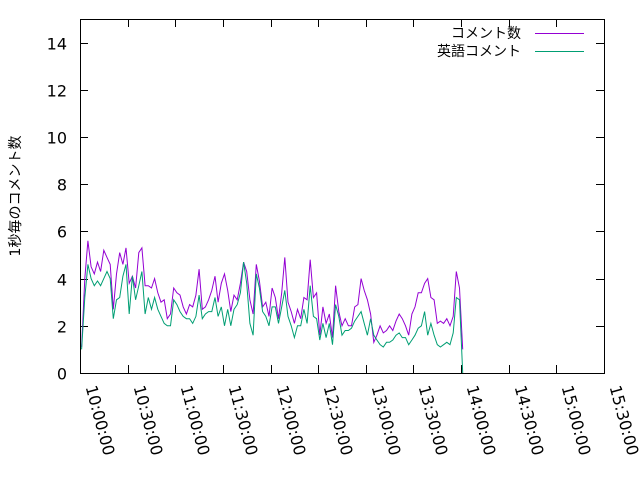 The width and height of the screenshot is (640, 480). Describe the element at coordinates (479, 51) in the screenshot. I see `legend-label-2: 英語コメント` at that location.